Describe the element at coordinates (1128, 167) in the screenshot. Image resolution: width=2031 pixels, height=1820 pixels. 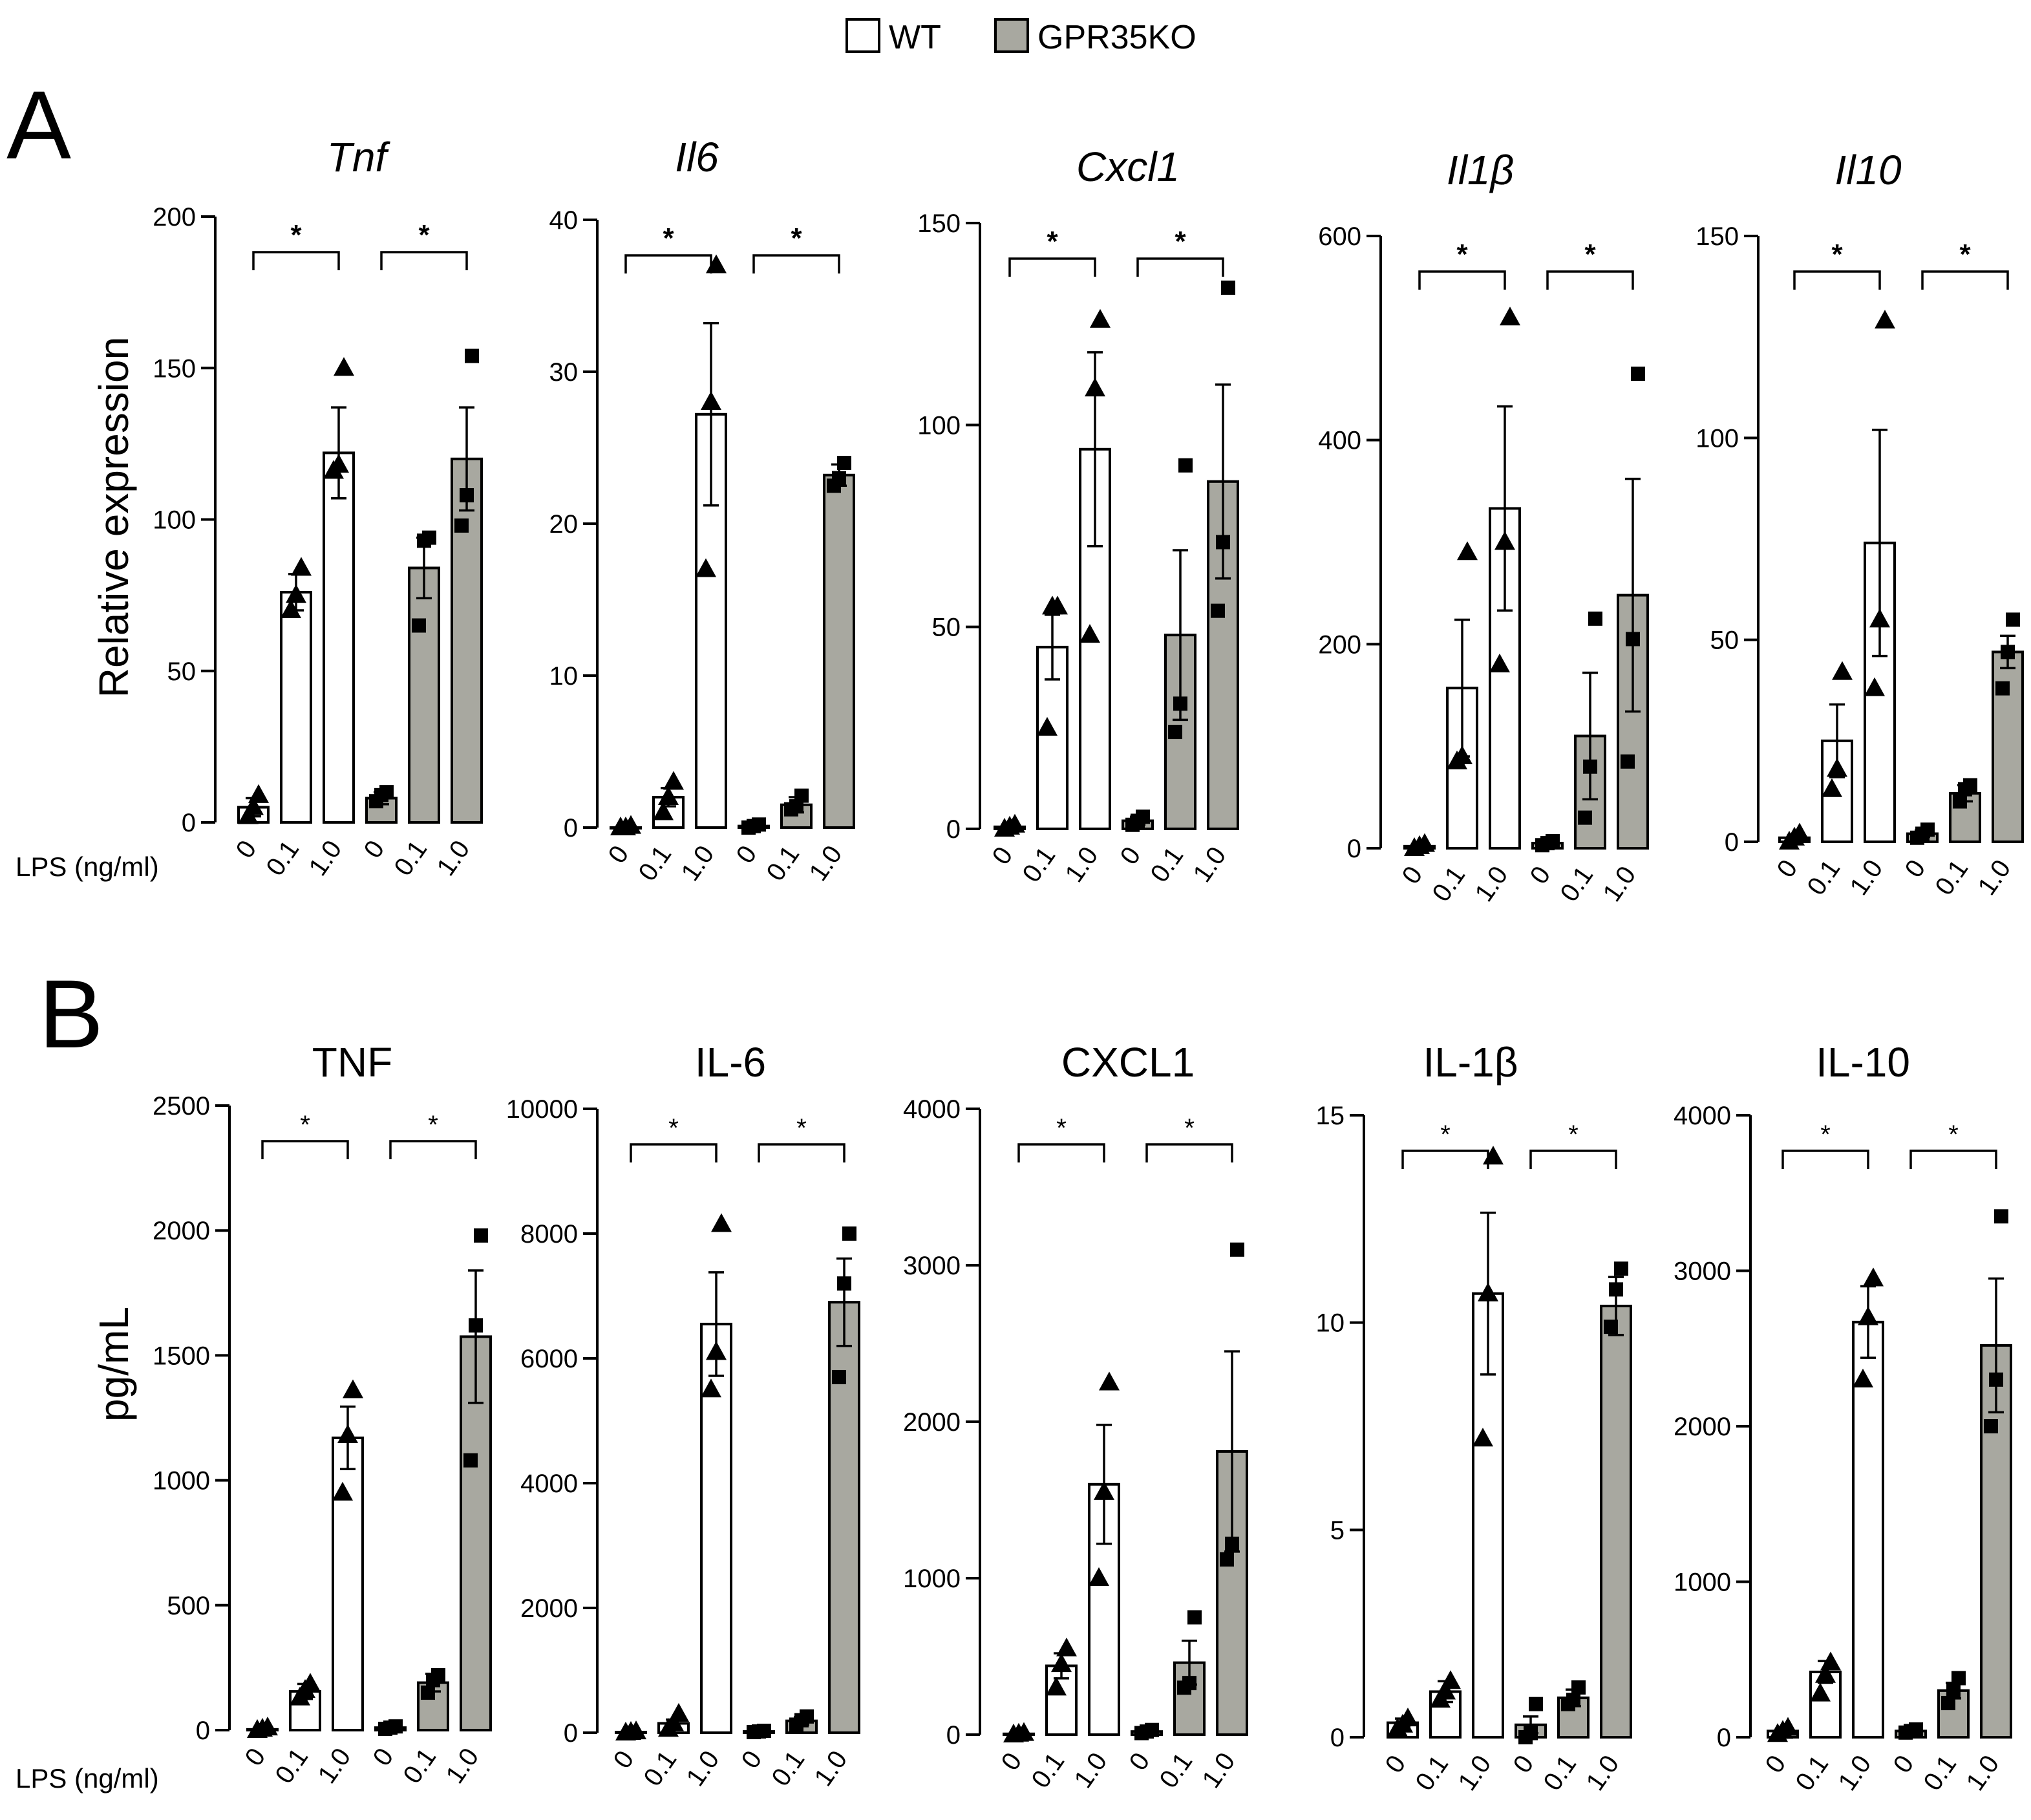
I see `chart-title: Cxcl1` at that location.